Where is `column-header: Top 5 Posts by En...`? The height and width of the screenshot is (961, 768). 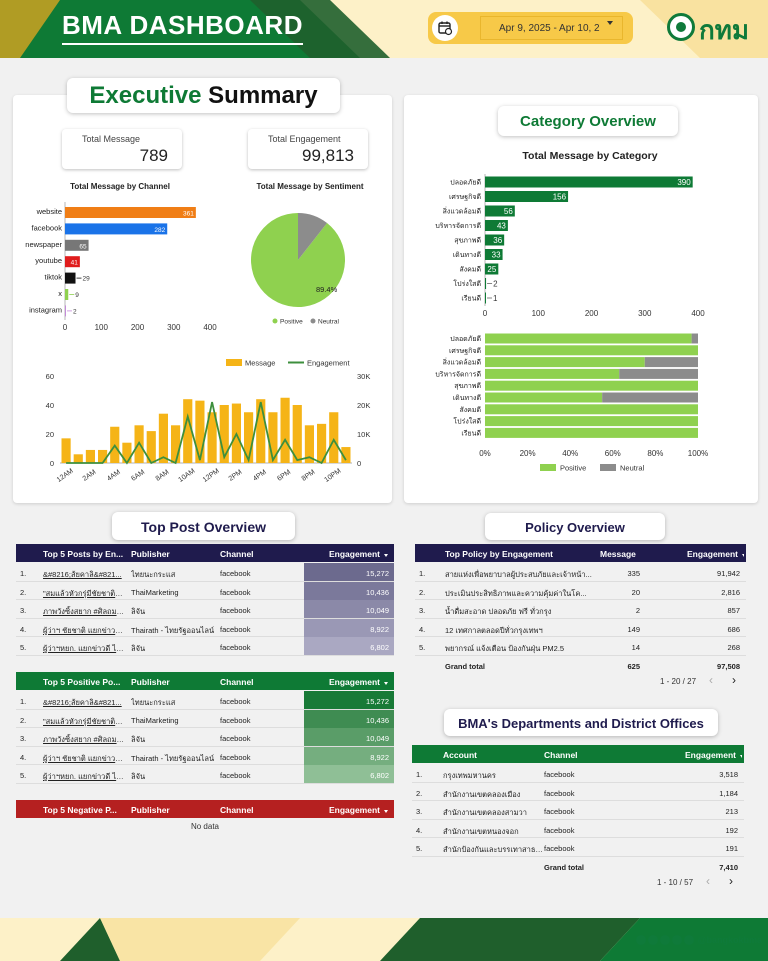
column-header: Top 5 Posts by En... is located at coordinates (83, 554).